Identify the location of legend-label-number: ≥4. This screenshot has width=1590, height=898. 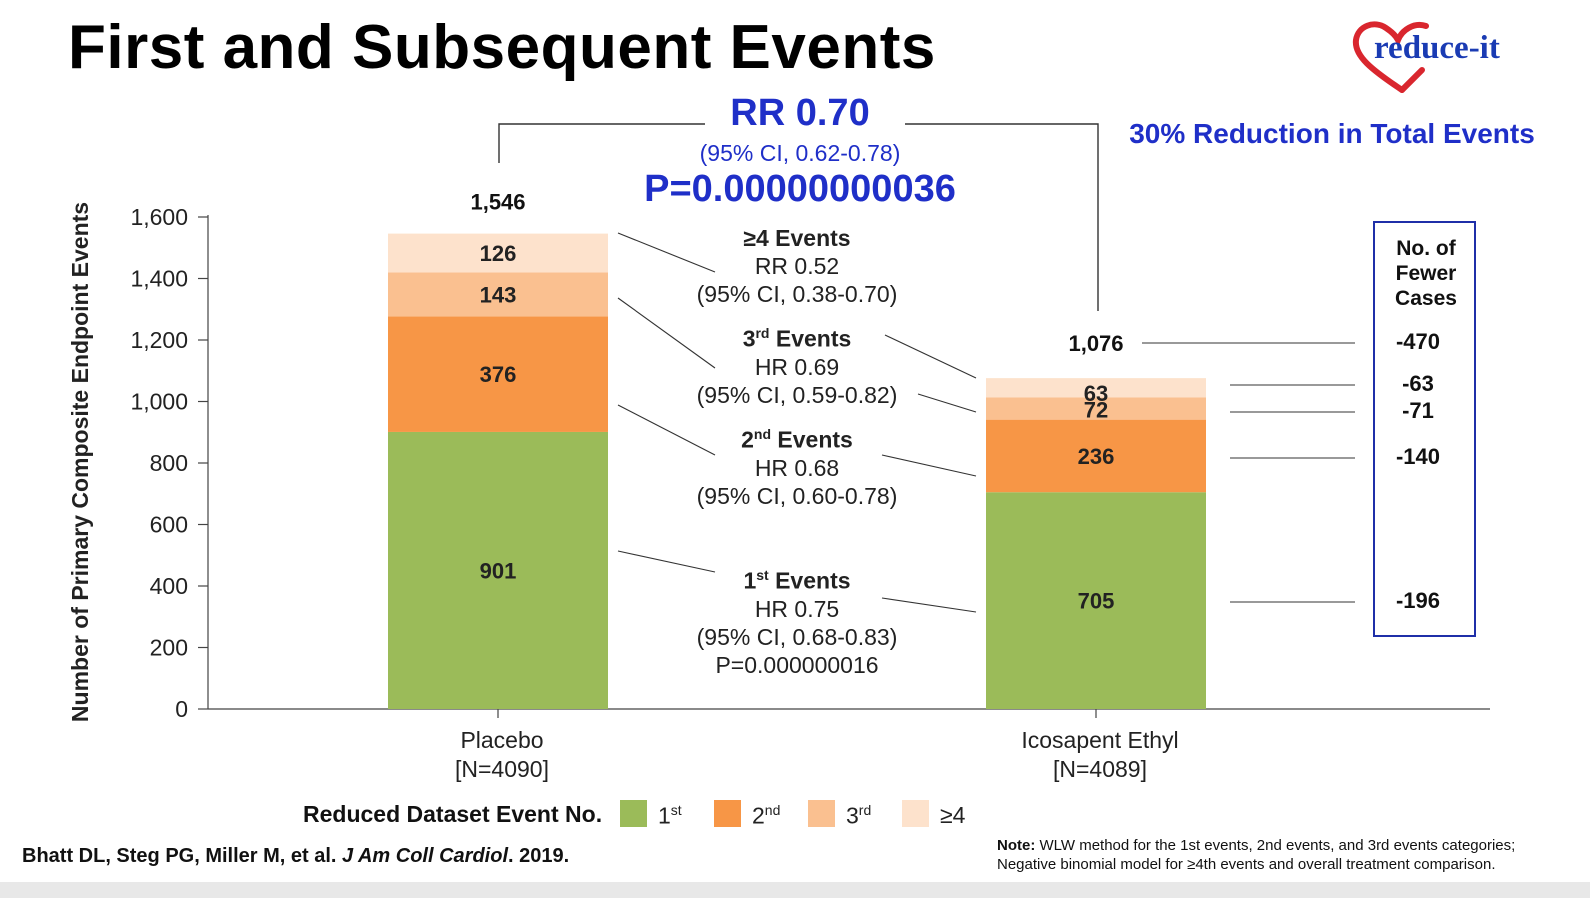
(953, 815).